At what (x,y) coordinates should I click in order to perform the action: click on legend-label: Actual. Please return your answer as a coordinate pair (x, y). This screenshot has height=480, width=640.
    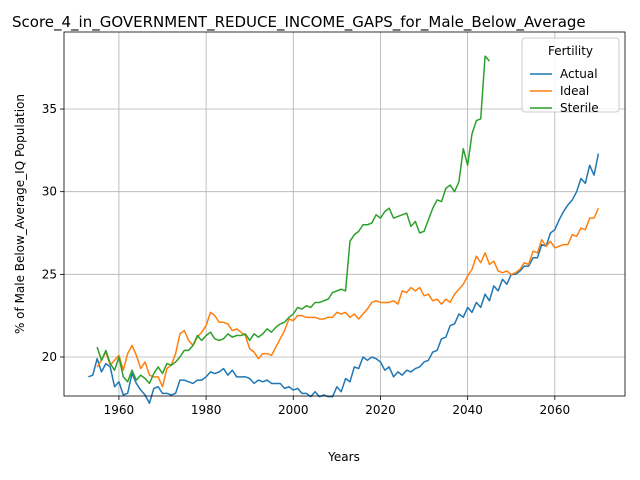
    Looking at the image, I should click on (579, 74).